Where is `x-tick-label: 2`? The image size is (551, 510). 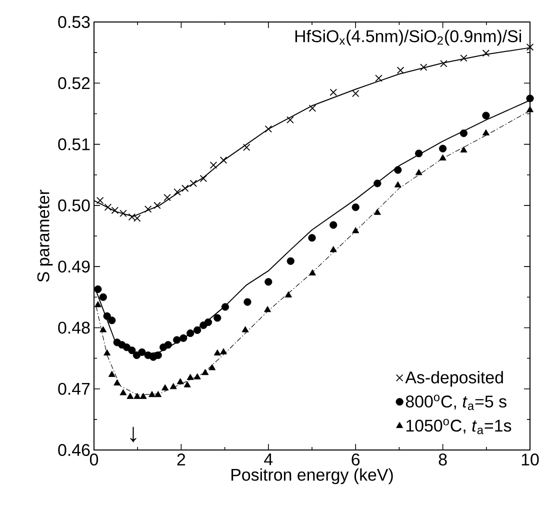 x-tick-label: 2 is located at coordinates (181, 460).